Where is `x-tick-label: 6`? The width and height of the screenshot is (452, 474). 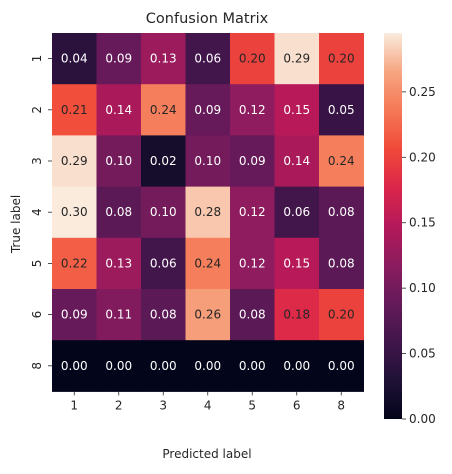
x-tick-label: 6 is located at coordinates (297, 405).